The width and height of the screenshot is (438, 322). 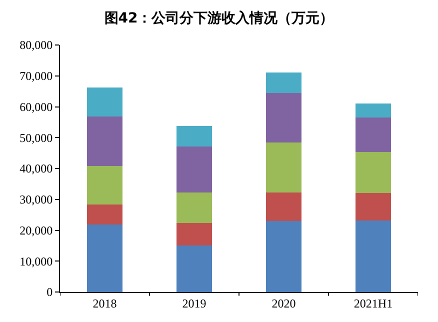 I want to click on y-tick-label: 40,000, so click(x=36, y=169).